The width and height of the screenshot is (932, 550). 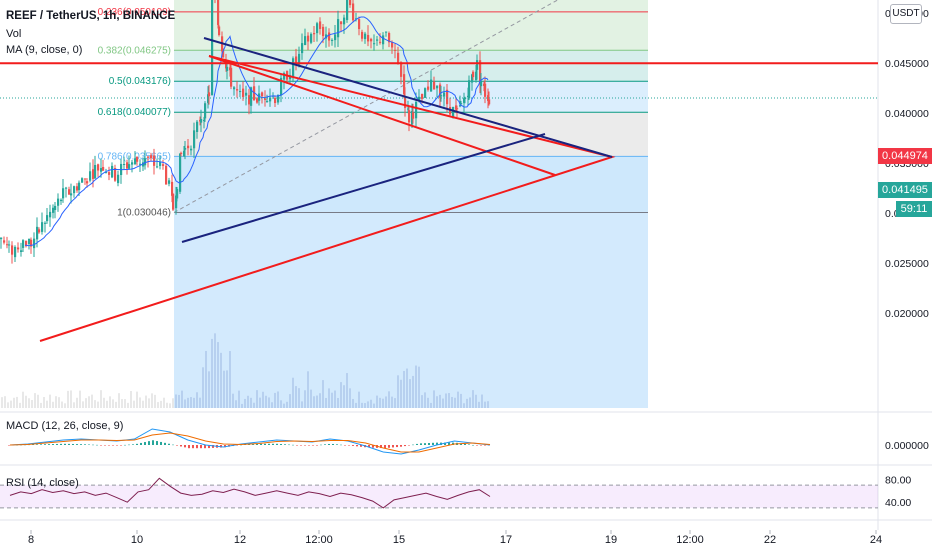 What do you see at coordinates (439, 496) in the screenshot?
I see `rsi-band` at bounding box center [439, 496].